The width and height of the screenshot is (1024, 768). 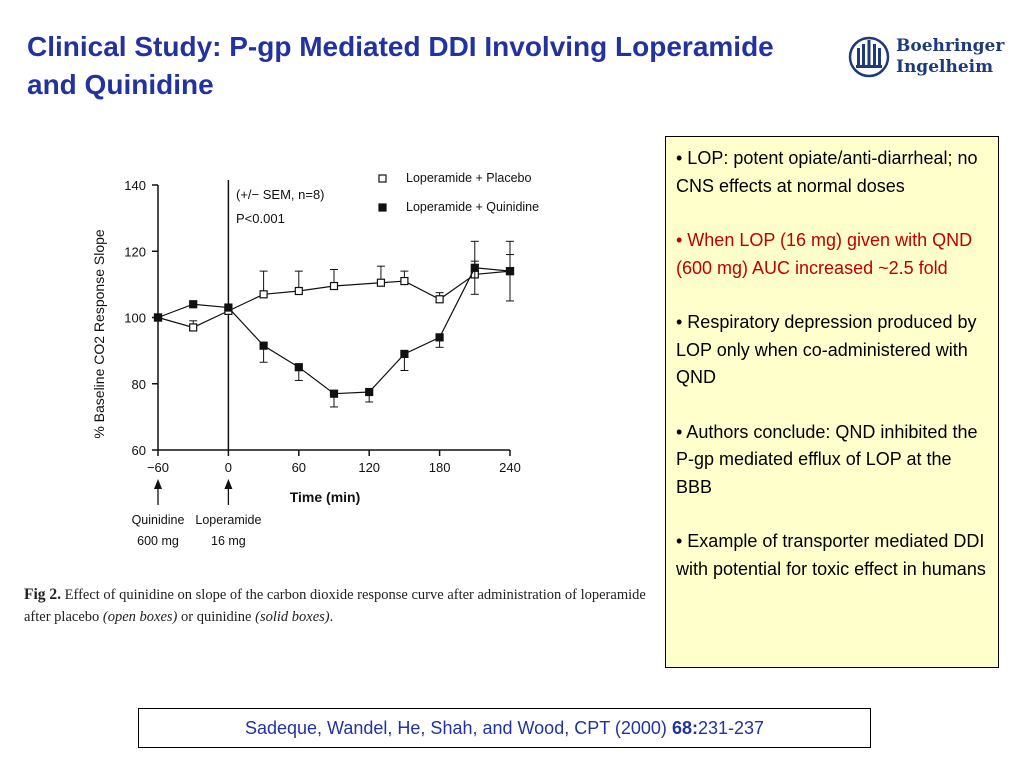 What do you see at coordinates (334, 293) in the screenshot?
I see `series-placebo` at bounding box center [334, 293].